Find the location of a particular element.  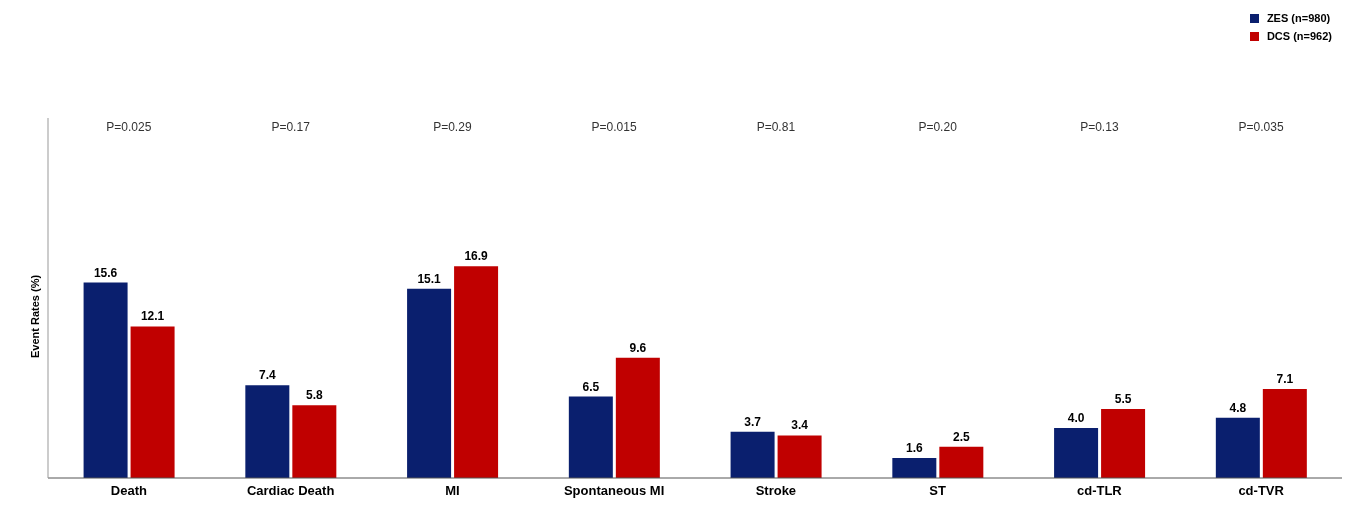

x-tick-label: Death is located at coordinates (128, 491).